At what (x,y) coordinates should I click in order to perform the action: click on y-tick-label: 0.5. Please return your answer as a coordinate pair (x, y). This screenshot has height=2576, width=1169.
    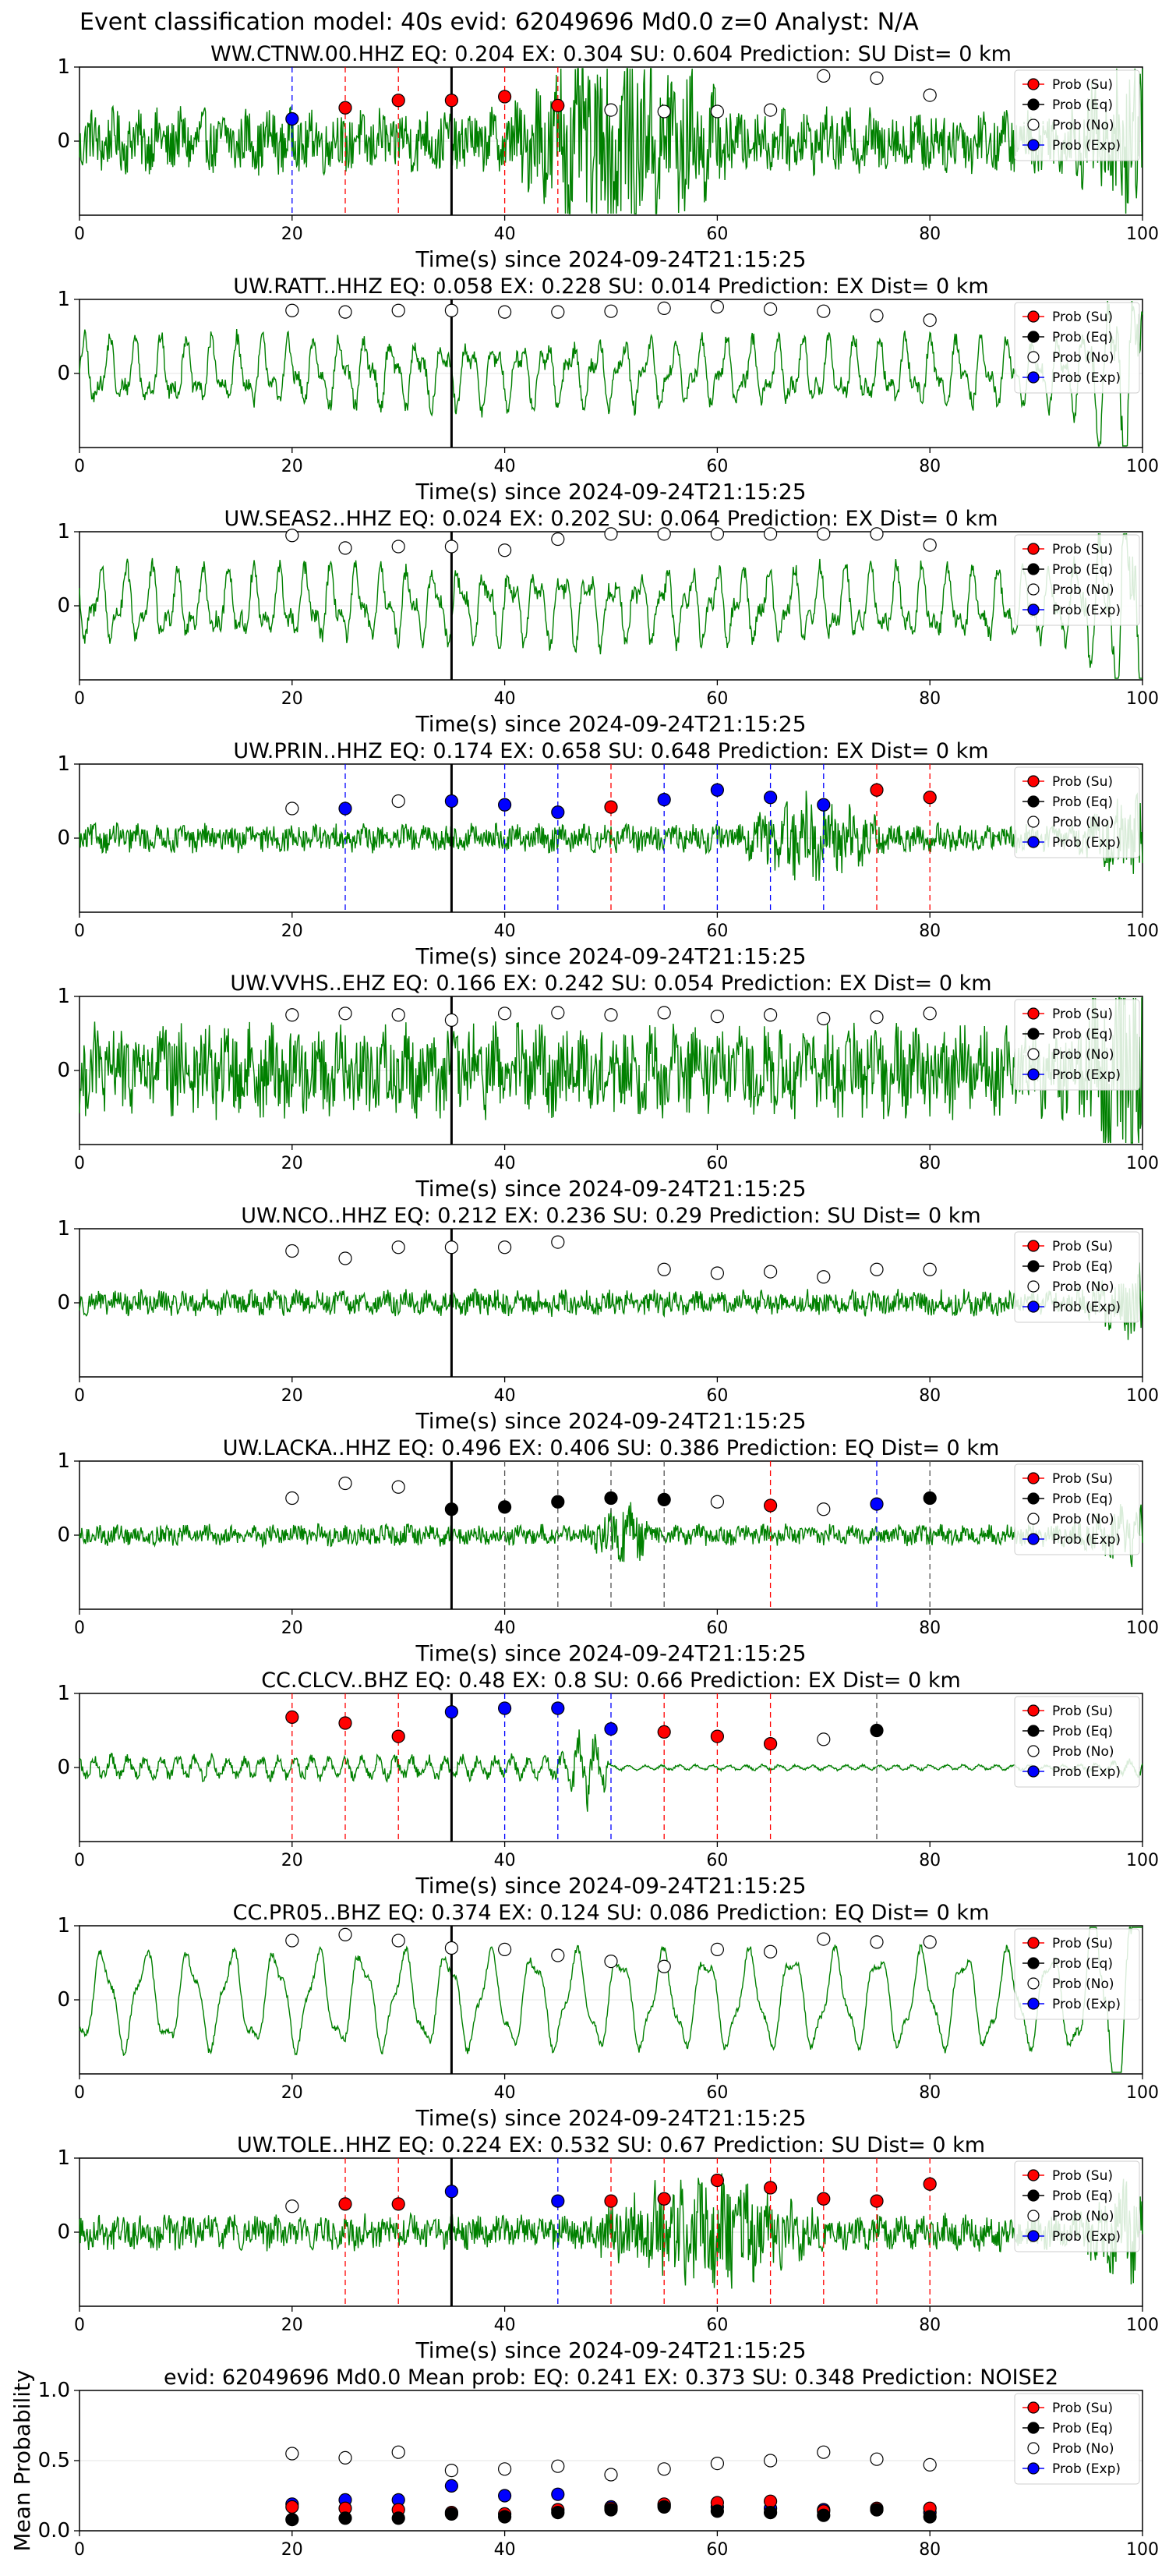
    Looking at the image, I should click on (54, 2460).